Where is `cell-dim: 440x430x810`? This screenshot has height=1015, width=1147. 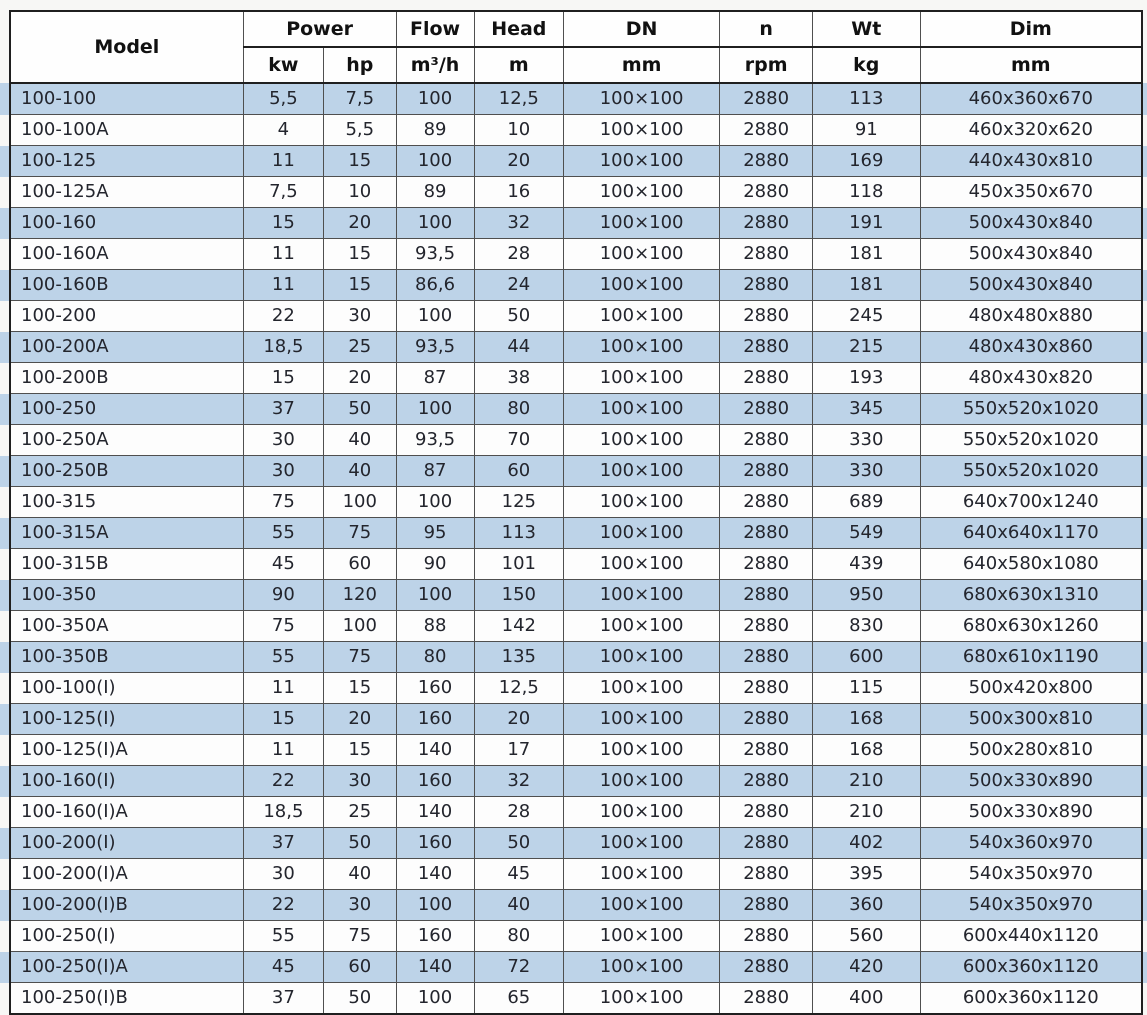 cell-dim: 440x430x810 is located at coordinates (1031, 161).